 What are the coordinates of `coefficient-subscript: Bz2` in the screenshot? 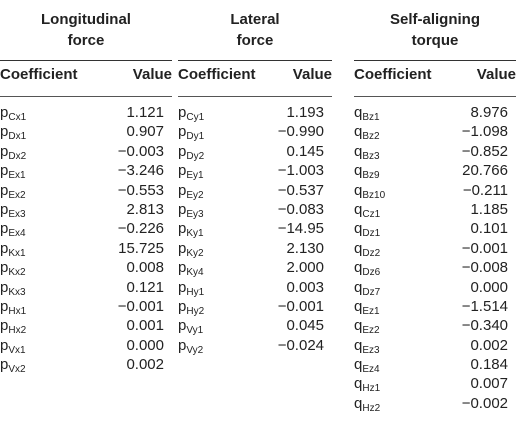 It's located at (371, 137).